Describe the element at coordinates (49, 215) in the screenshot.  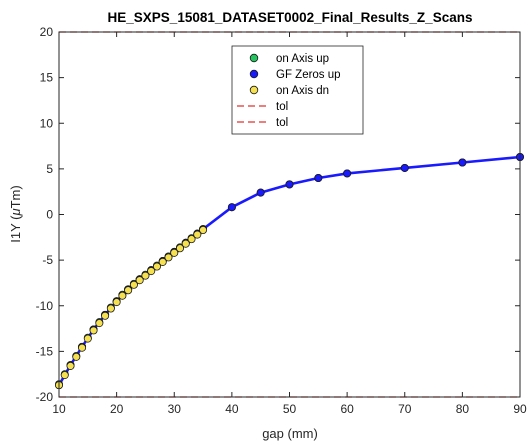
I see `y-tick-label: 0` at that location.